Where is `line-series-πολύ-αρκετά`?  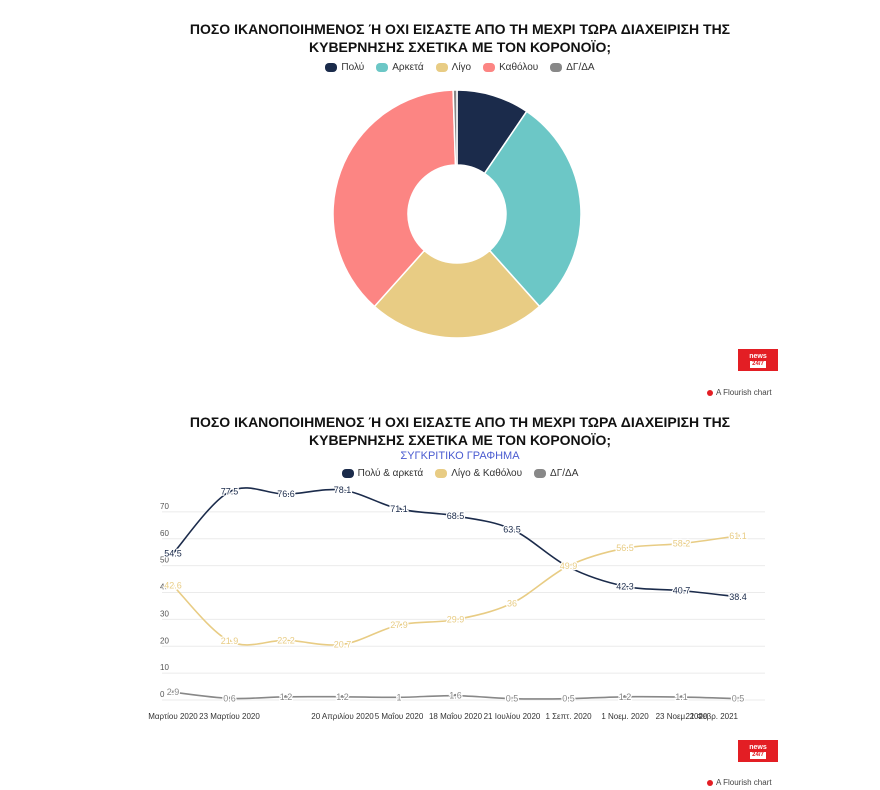
line-series-πολύ-αρκετά is located at coordinates (455, 542).